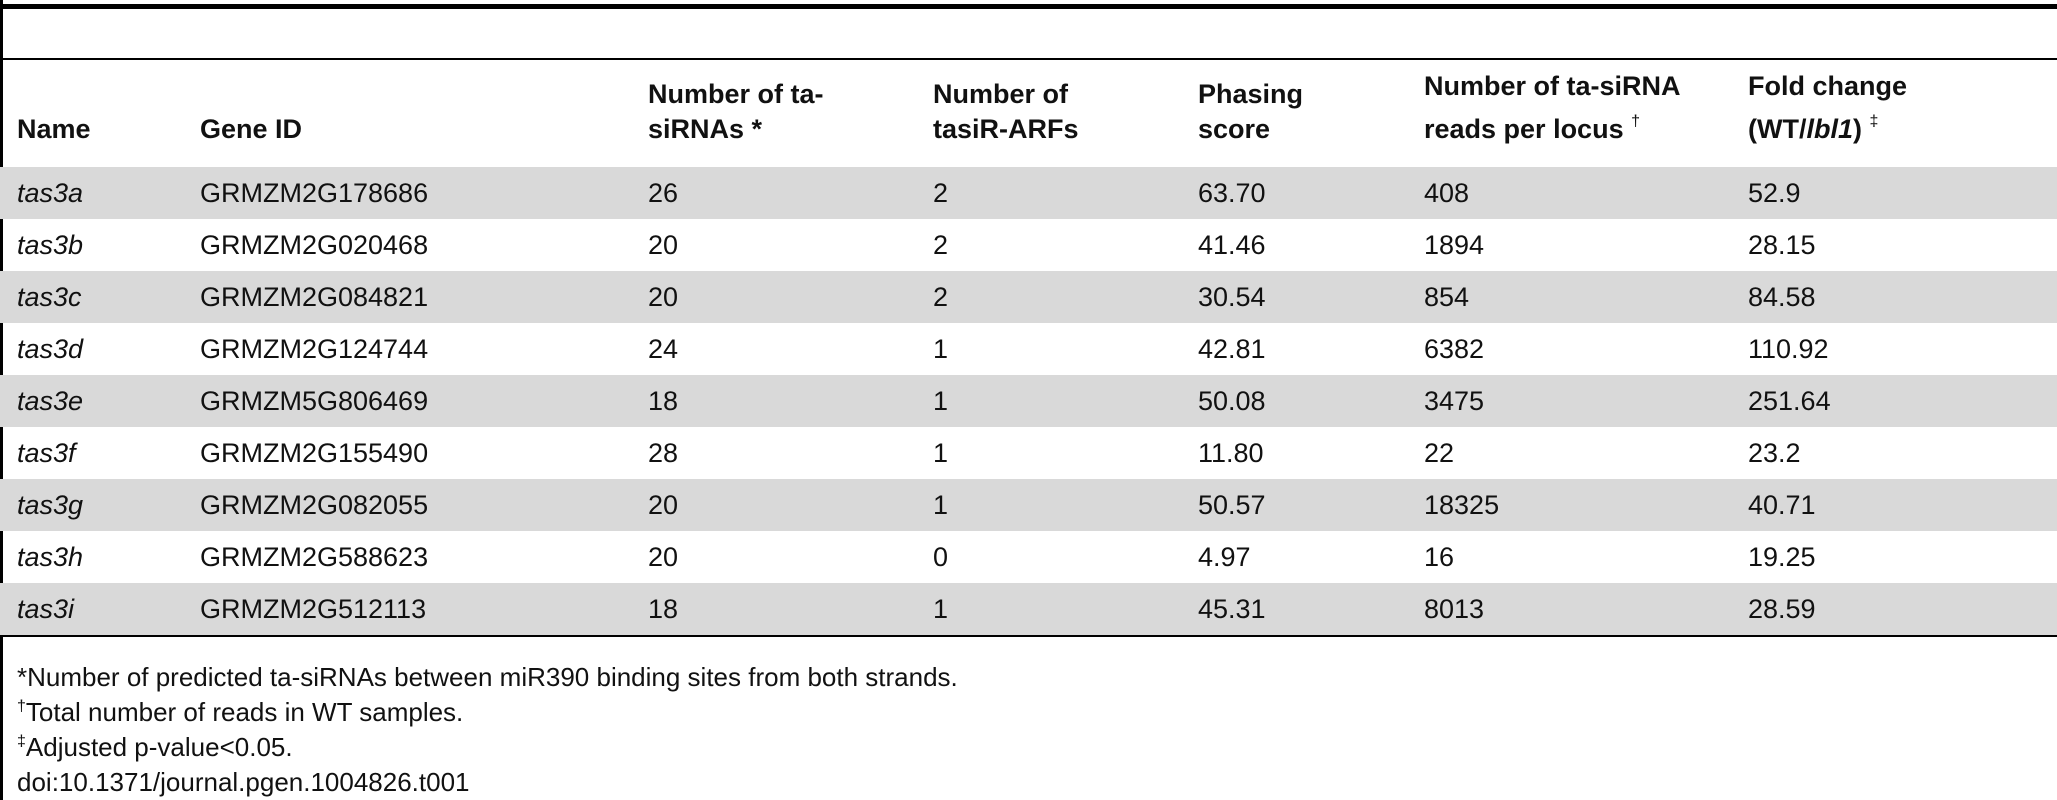  Describe the element at coordinates (1788, 349) in the screenshot. I see `cell-fold: 110.92` at that location.